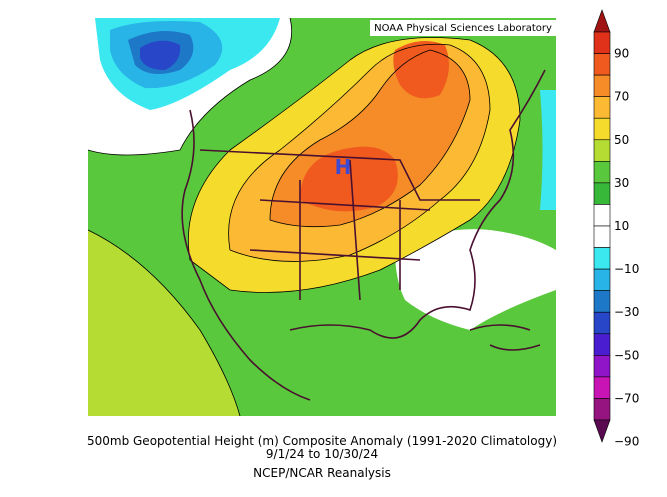 This screenshot has width=667, height=497. What do you see at coordinates (626, 312) in the screenshot?
I see `colorbar-tick-label: −30` at bounding box center [626, 312].